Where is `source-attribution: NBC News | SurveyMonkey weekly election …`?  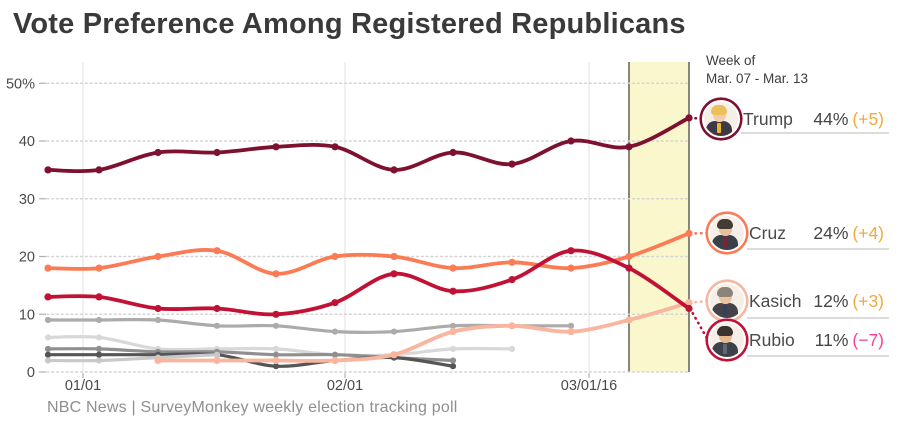
source-attribution: NBC News | SurveyMonkey weekly election … is located at coordinates (252, 407).